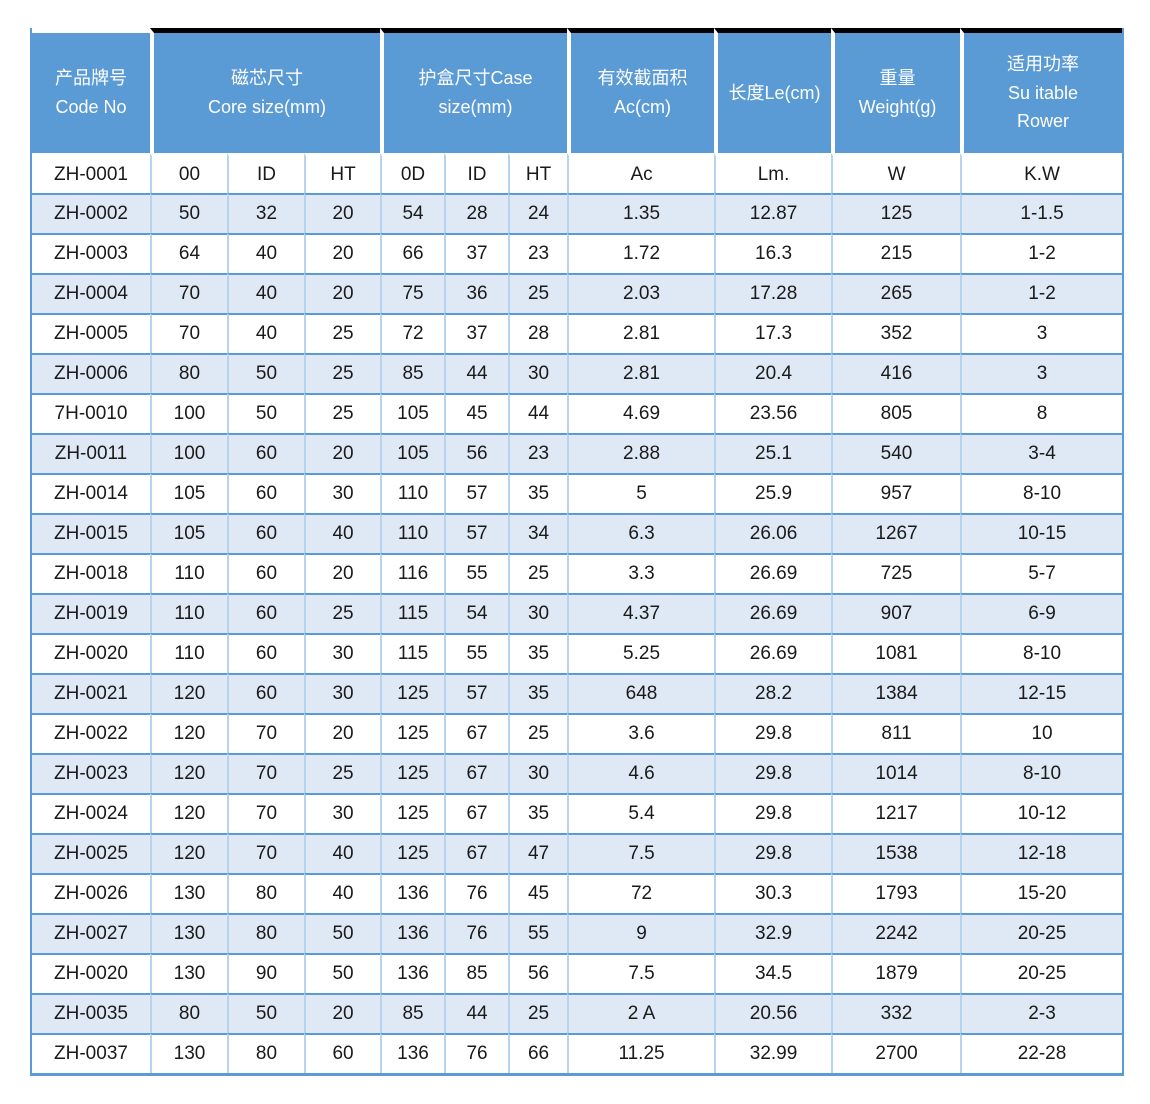  What do you see at coordinates (1041, 453) in the screenshot?
I see `table-cell: 3-4` at bounding box center [1041, 453].